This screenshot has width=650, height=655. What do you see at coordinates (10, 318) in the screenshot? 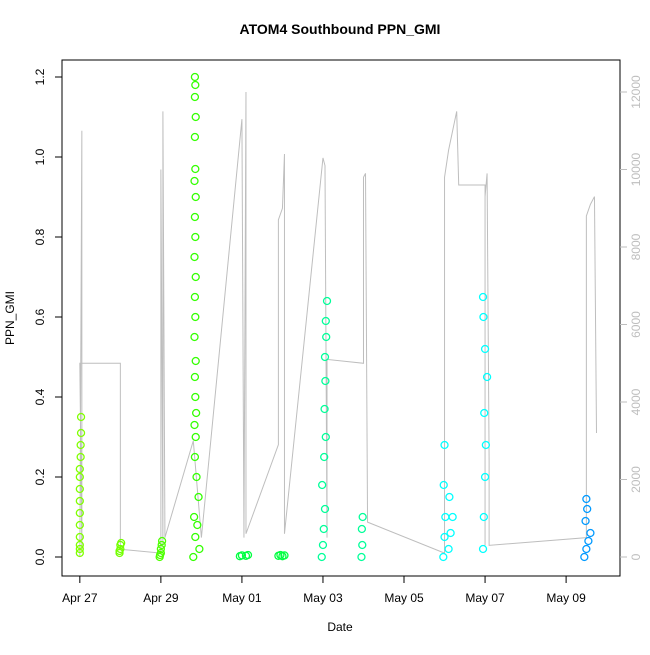
I see `y-axis-label: PPN_GMI` at bounding box center [10, 318].